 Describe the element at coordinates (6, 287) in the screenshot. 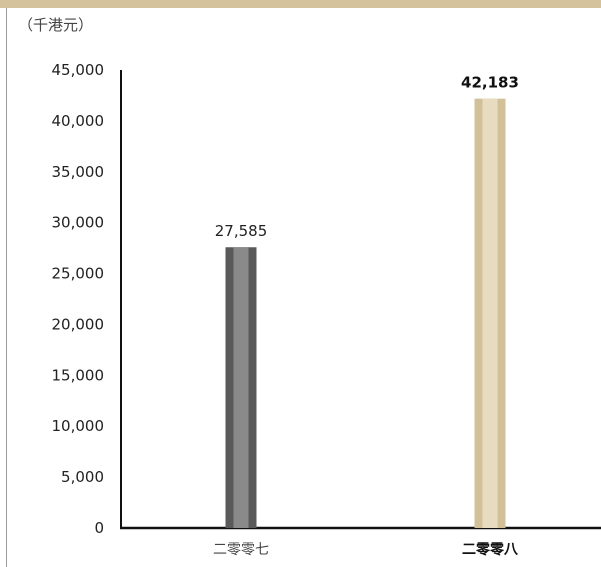

I see `left-border-line` at that location.